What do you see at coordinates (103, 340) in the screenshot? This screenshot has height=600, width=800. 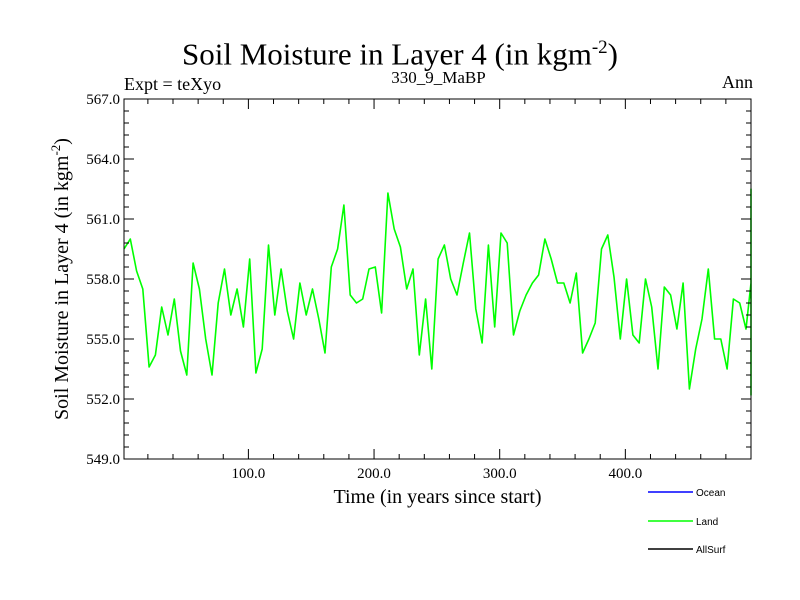 I see `y-tick-label: 555.0` at bounding box center [103, 340].